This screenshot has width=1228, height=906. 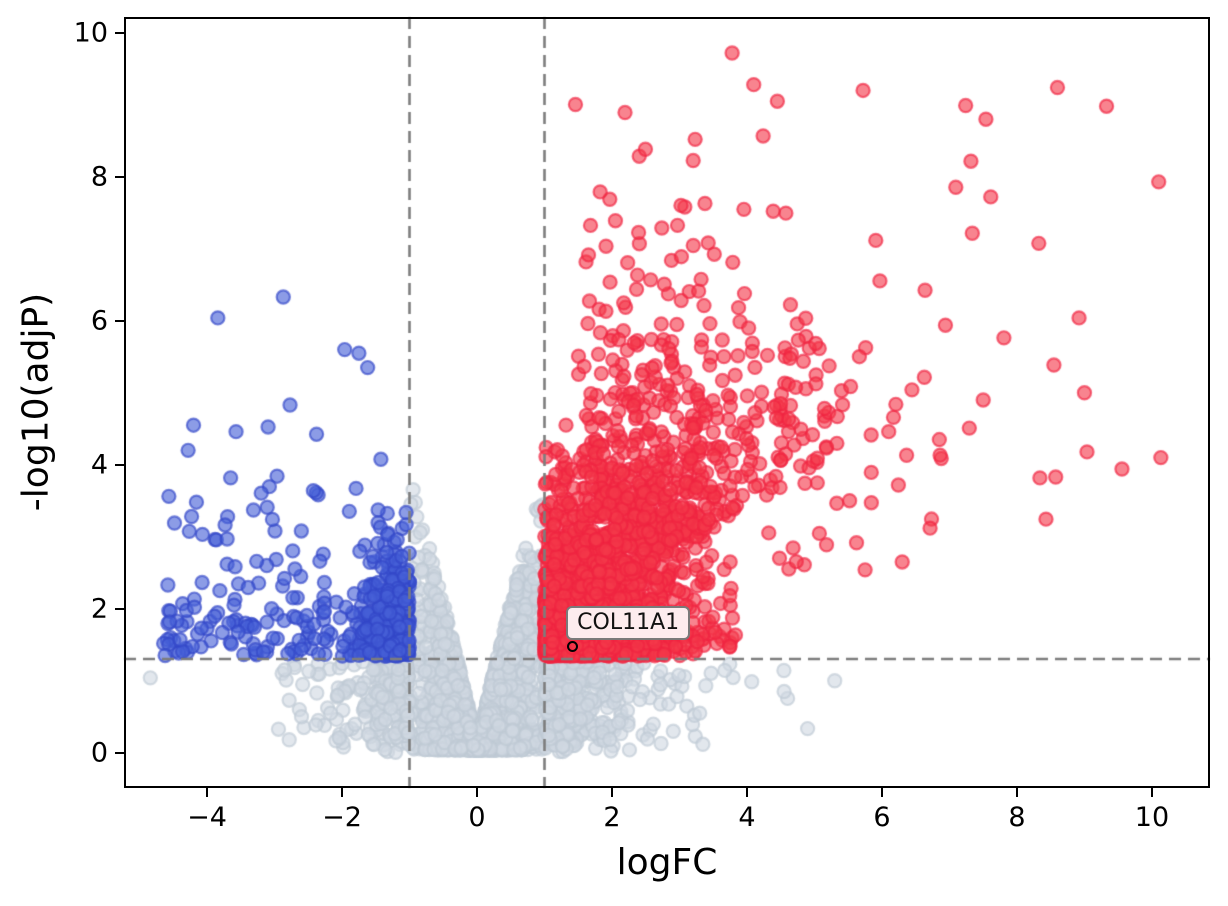 What do you see at coordinates (99, 609) in the screenshot?
I see `y-tick-label: 2` at bounding box center [99, 609].